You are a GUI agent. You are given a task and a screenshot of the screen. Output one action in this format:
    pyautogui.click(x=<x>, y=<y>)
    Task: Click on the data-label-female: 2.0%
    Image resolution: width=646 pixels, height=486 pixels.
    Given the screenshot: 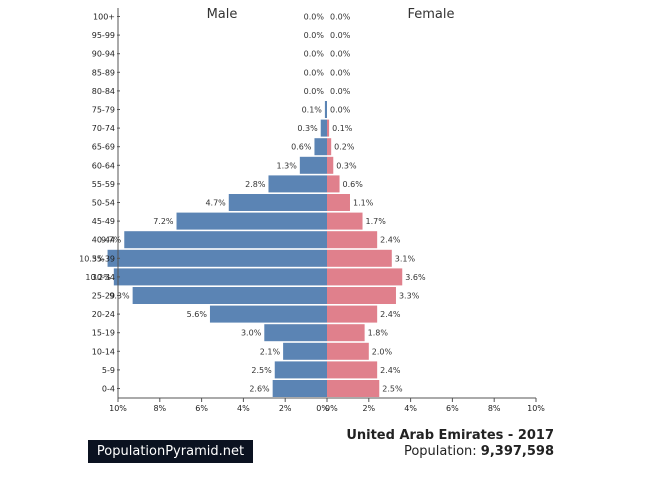 What is the action you would take?
    pyautogui.click(x=382, y=351)
    